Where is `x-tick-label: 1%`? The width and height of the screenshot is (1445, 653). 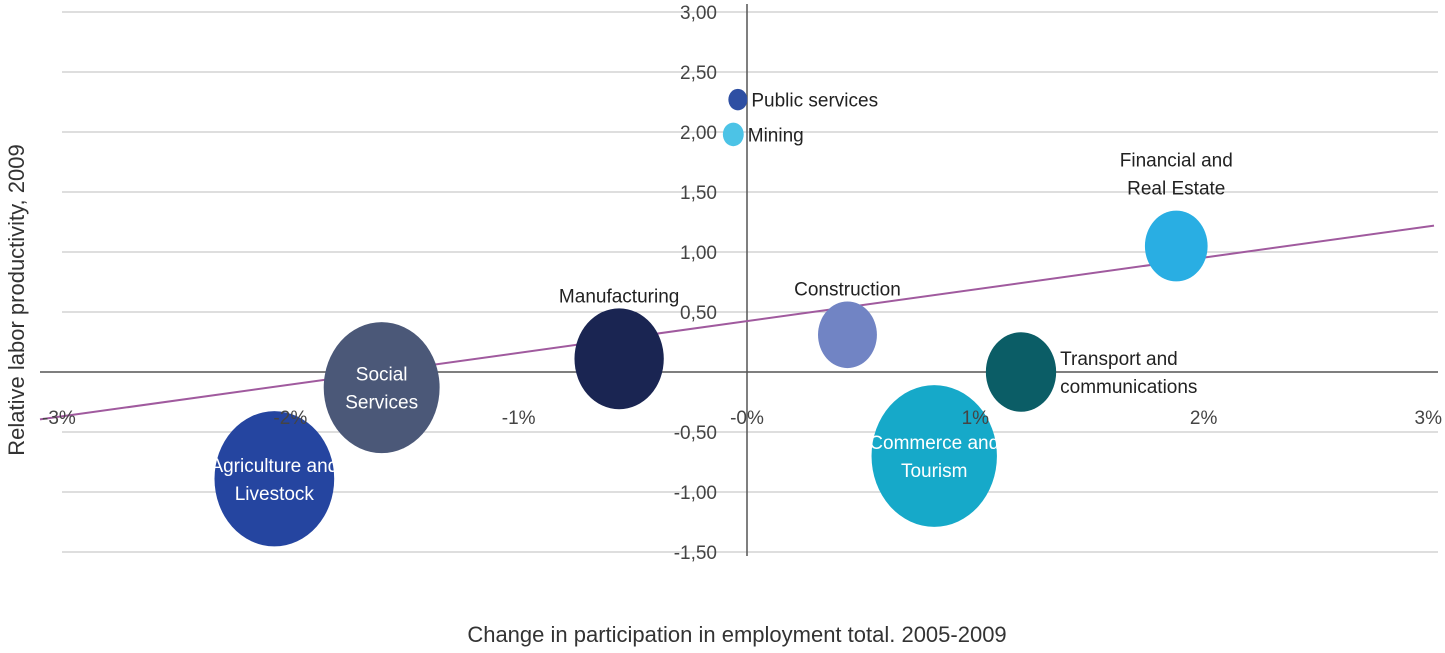 x-tick-label: 1% is located at coordinates (976, 418).